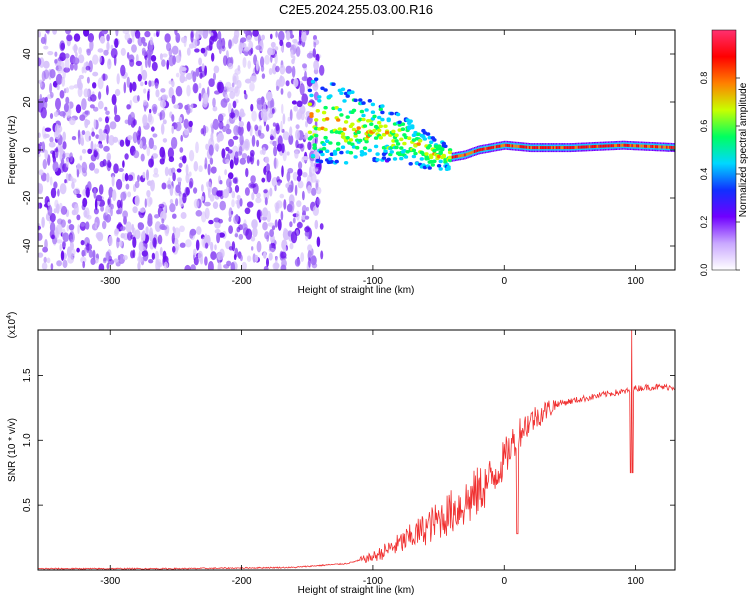 The height and width of the screenshot is (600, 750). Describe the element at coordinates (704, 174) in the screenshot. I see `colorbar-tick-label: 0.4` at that location.